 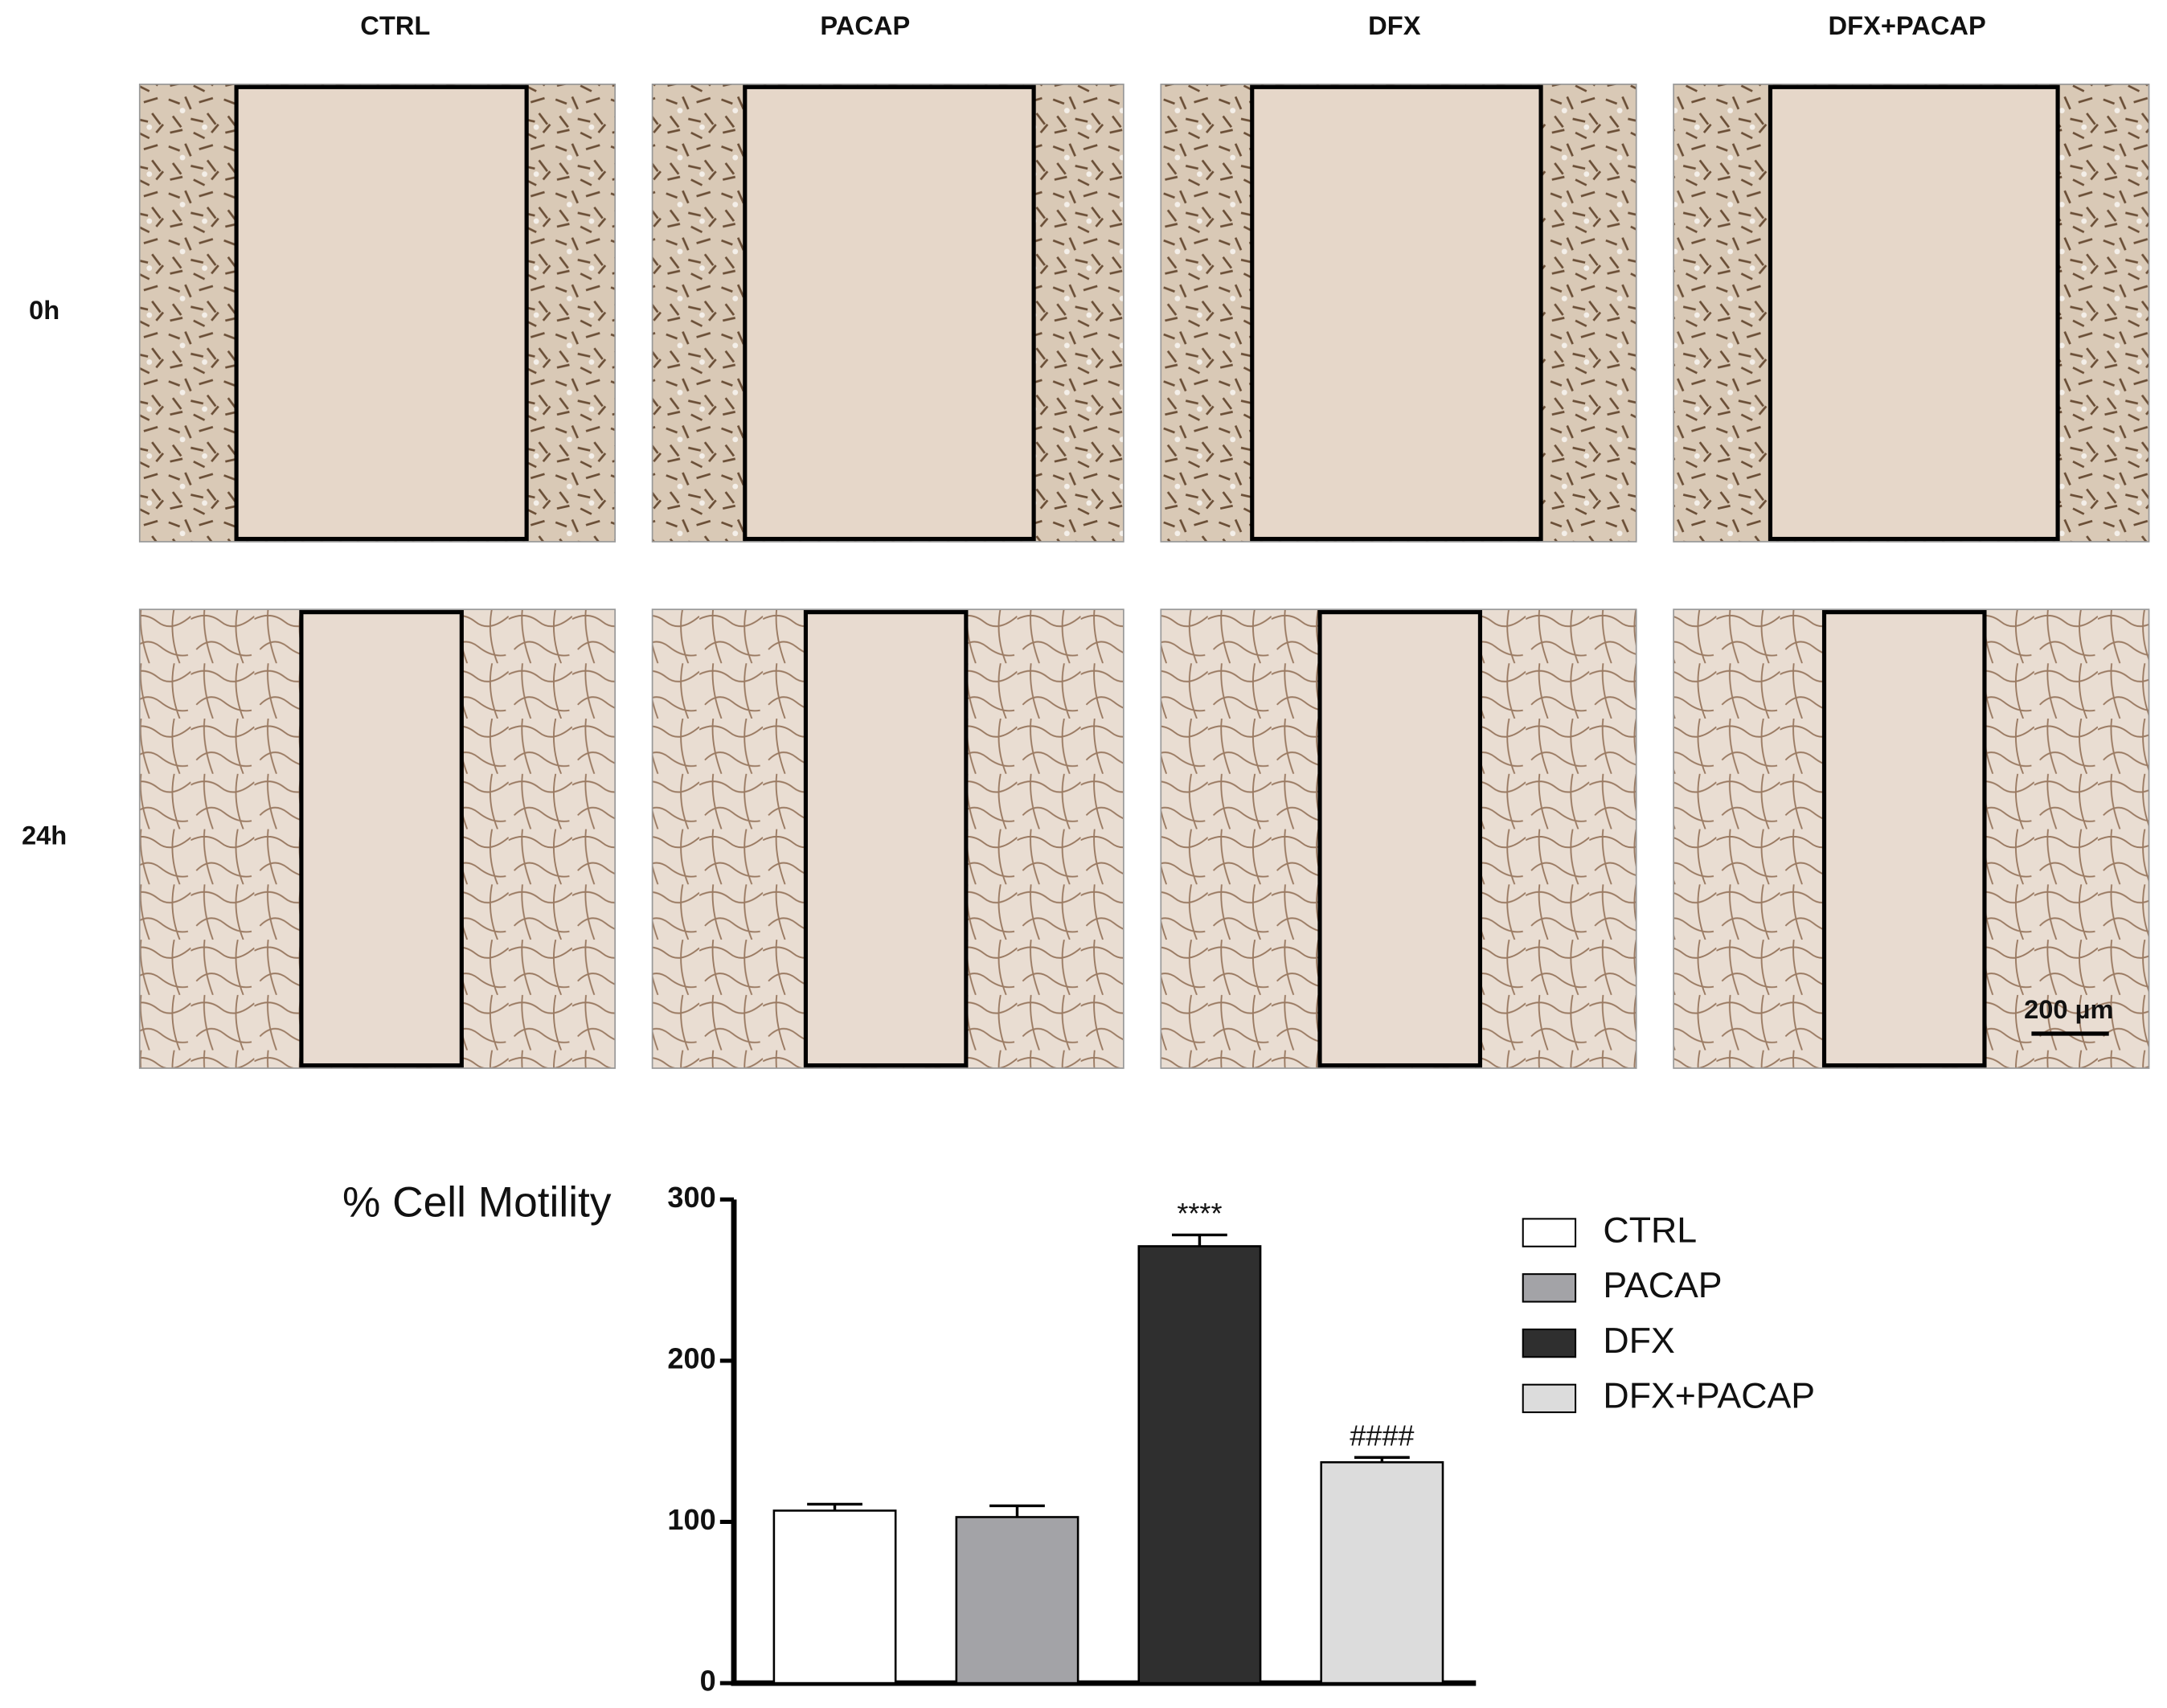 What do you see at coordinates (691, 1198) in the screenshot?
I see `y-tick-label: 300` at bounding box center [691, 1198].